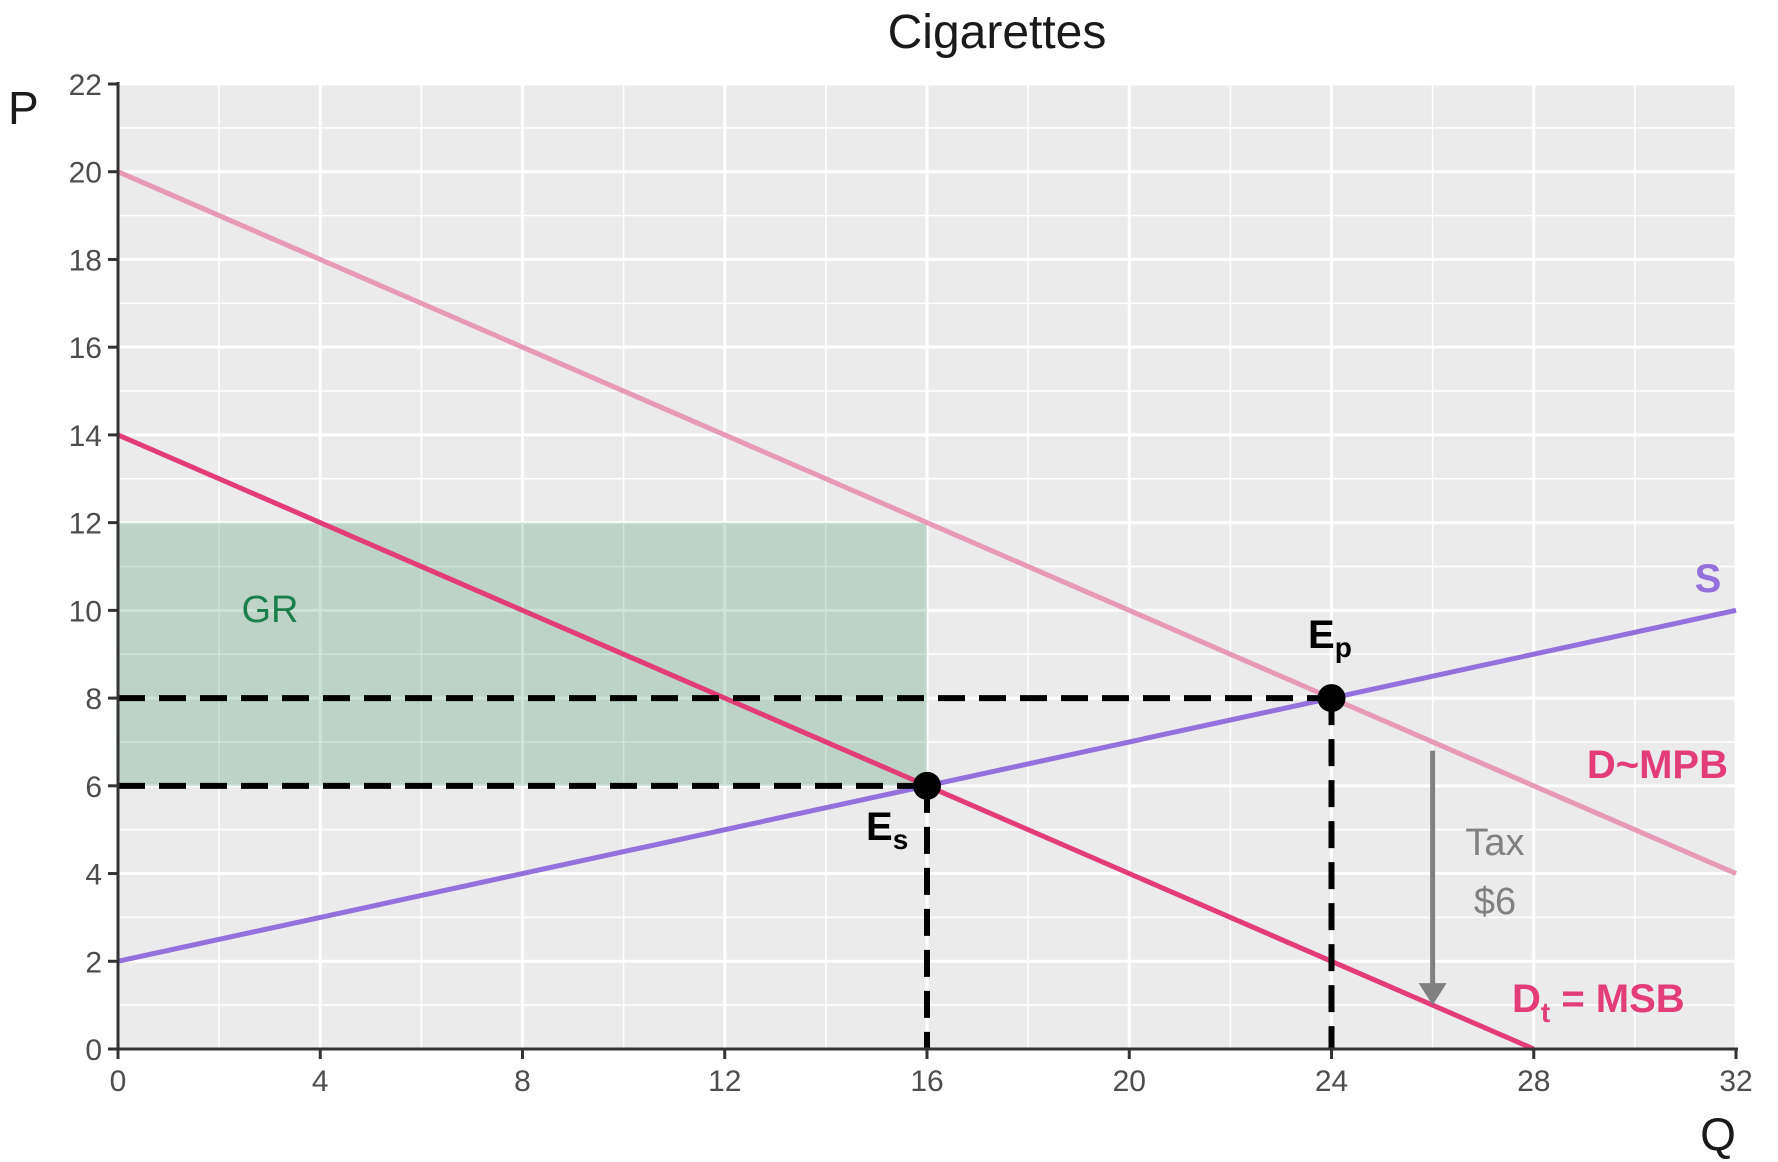 The width and height of the screenshot is (1778, 1162). I want to click on point-ep-label: Ep, so click(1330, 638).